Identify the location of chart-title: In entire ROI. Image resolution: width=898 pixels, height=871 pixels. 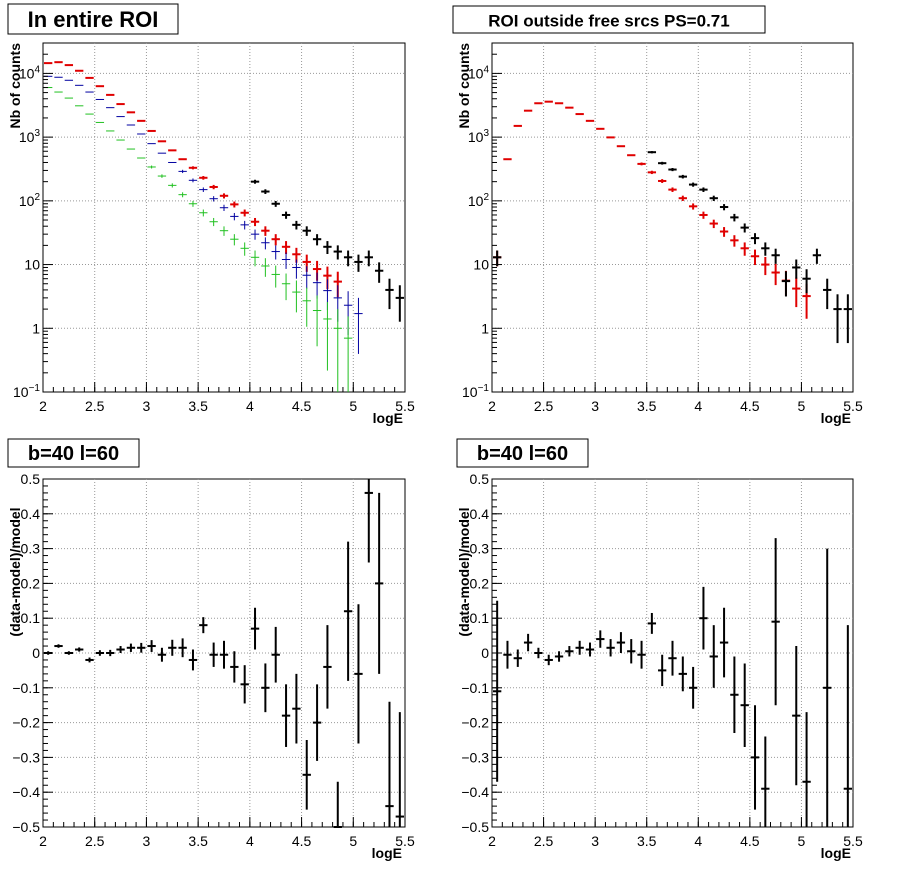
(93, 19).